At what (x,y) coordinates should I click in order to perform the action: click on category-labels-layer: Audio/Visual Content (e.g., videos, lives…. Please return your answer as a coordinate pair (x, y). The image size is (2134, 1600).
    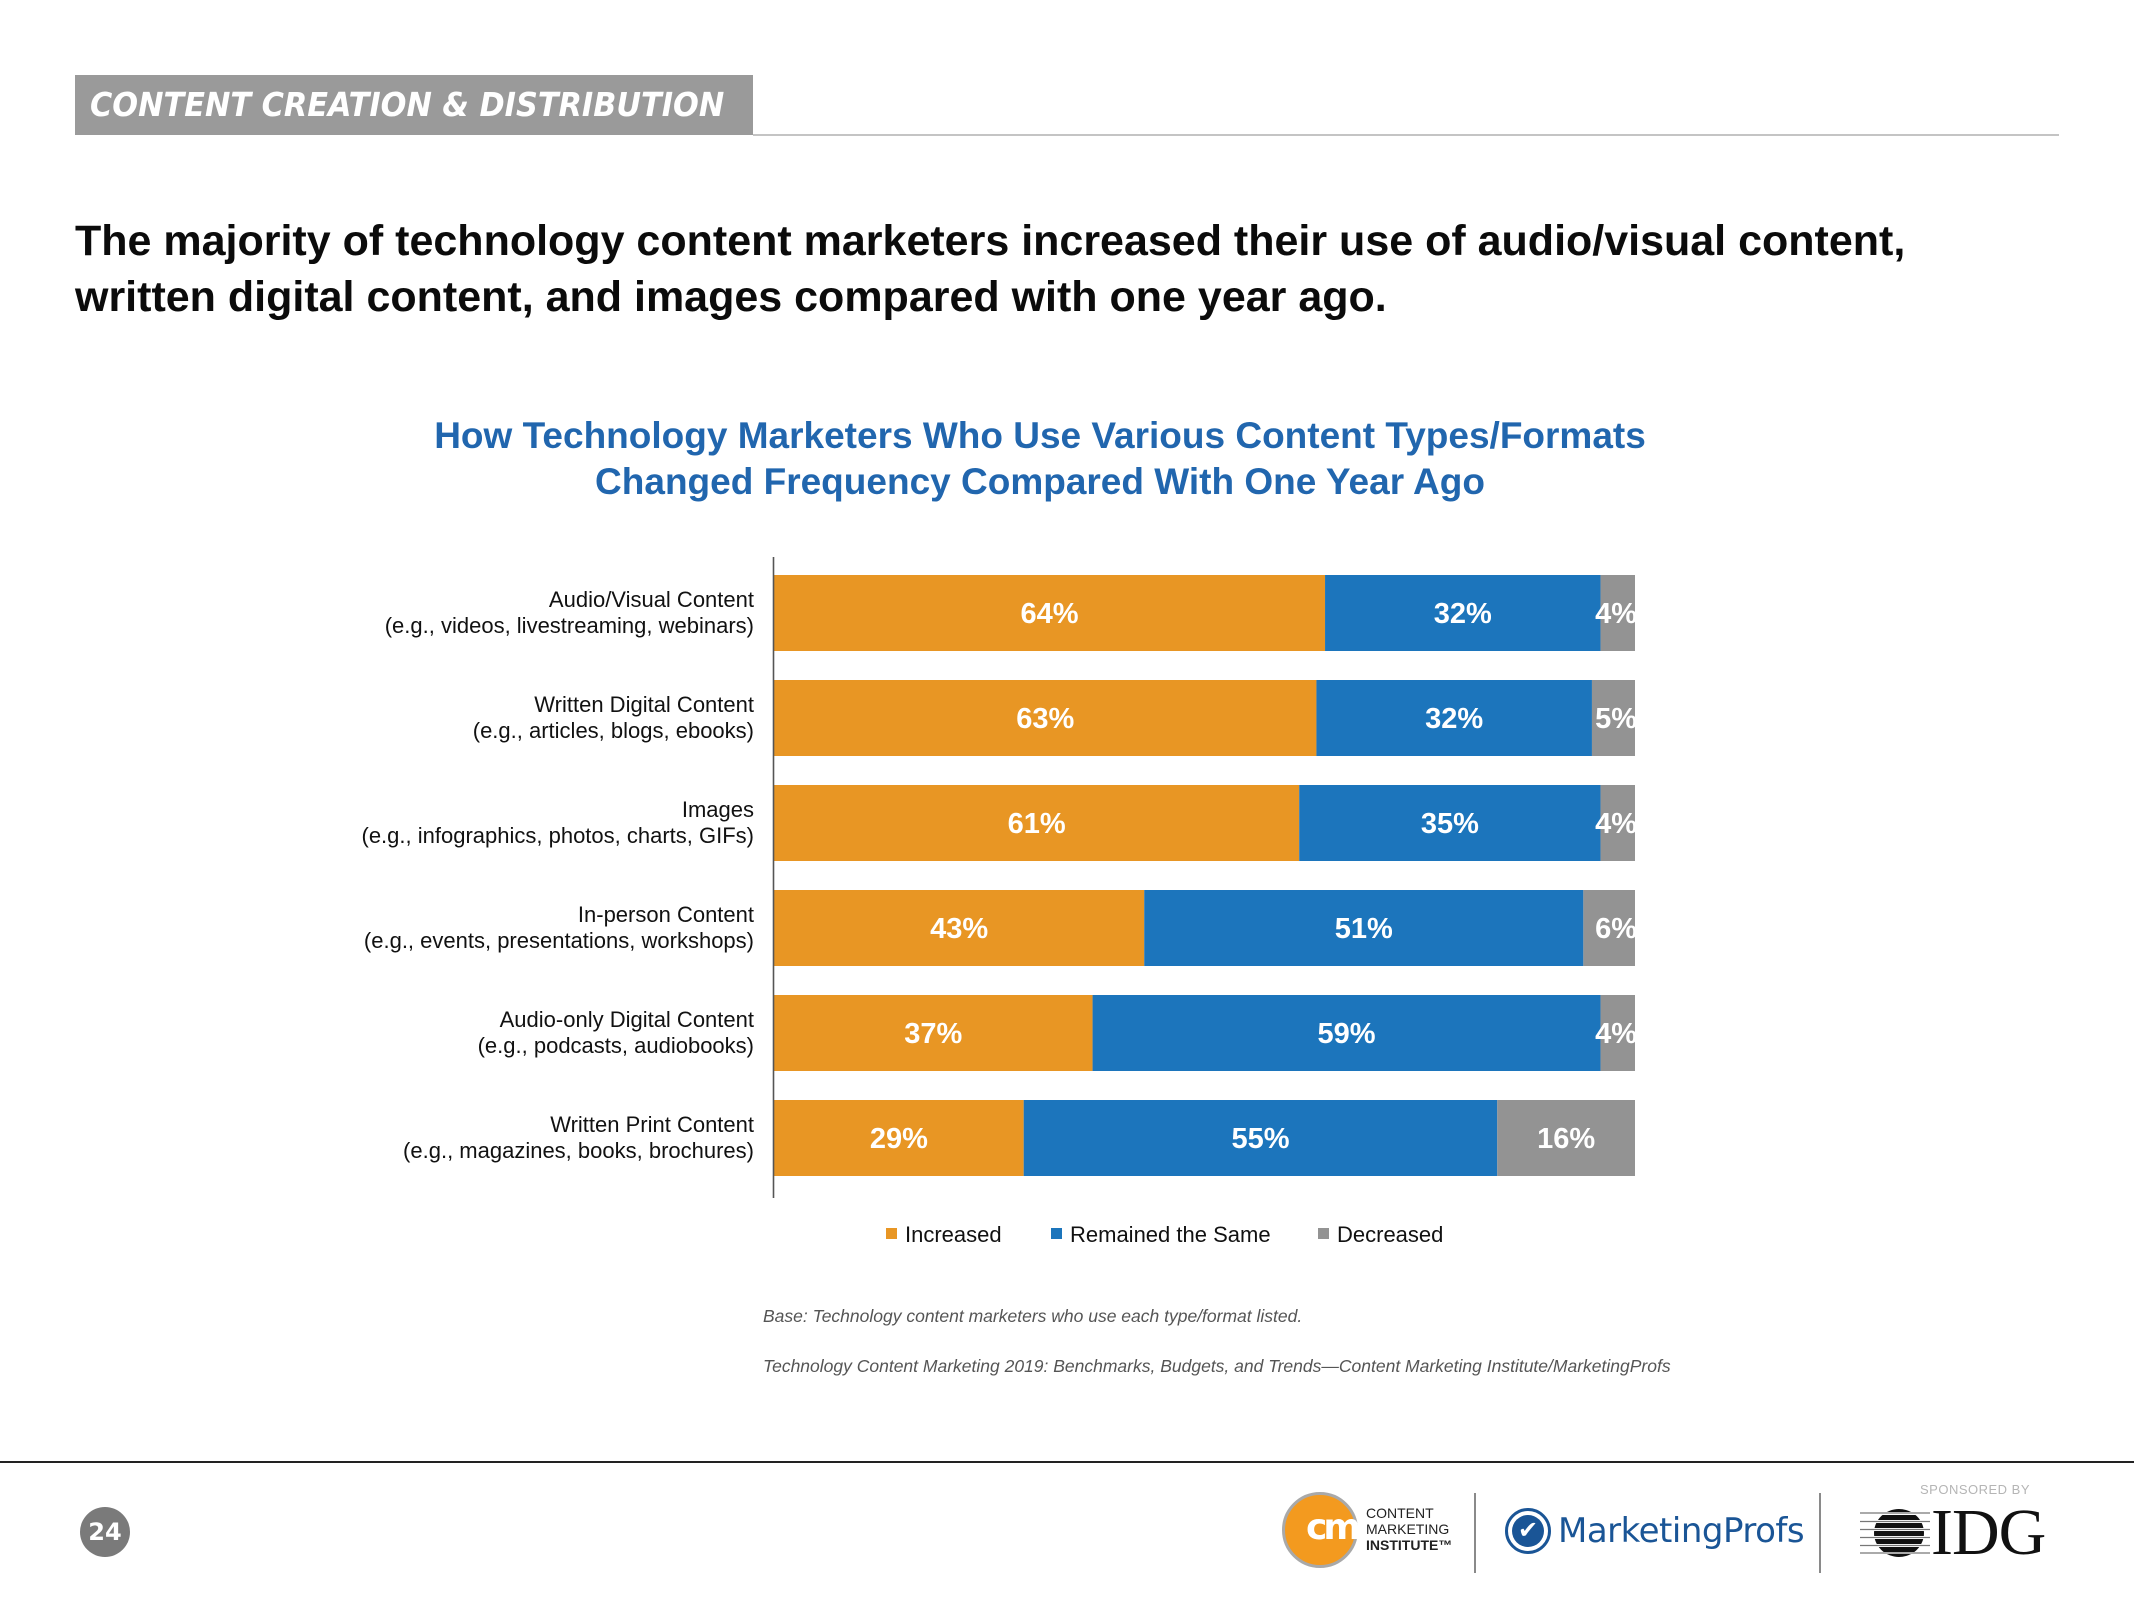
    Looking at the image, I should click on (558, 875).